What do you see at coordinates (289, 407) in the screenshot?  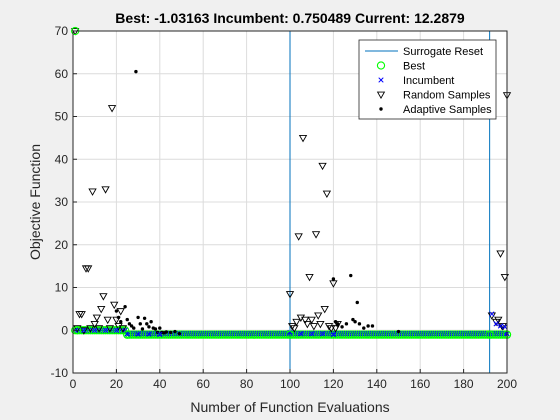 I see `x-axis-label: Number of Function Evaluations` at bounding box center [289, 407].